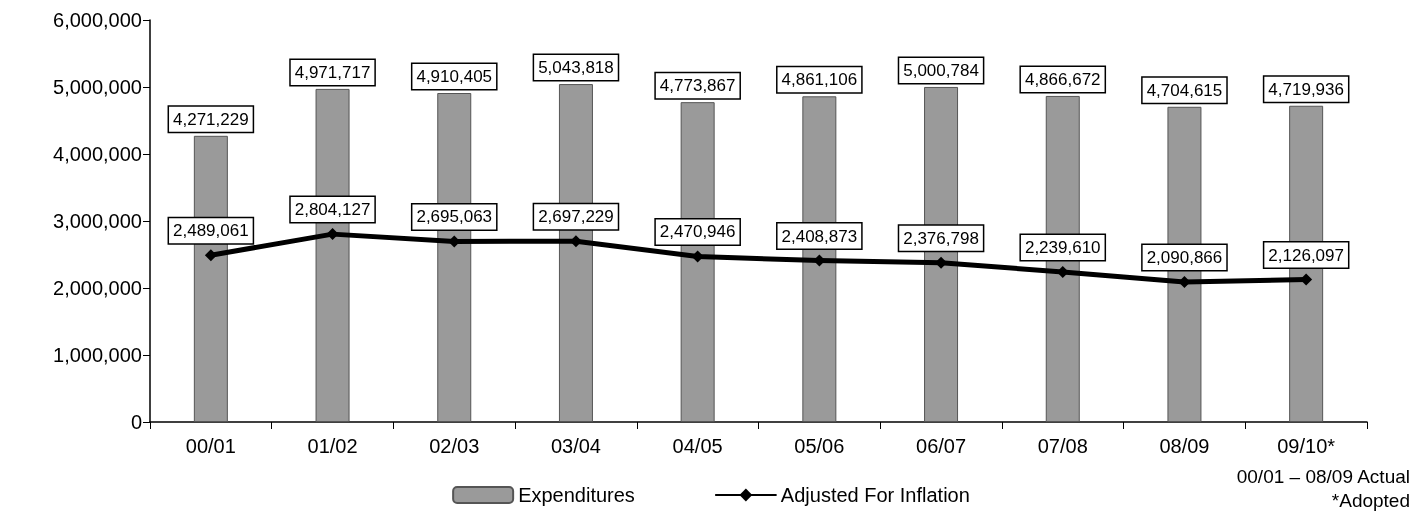 This screenshot has height=522, width=1422. Describe the element at coordinates (575, 446) in the screenshot. I see `x-tick-label: 03/04` at that location.